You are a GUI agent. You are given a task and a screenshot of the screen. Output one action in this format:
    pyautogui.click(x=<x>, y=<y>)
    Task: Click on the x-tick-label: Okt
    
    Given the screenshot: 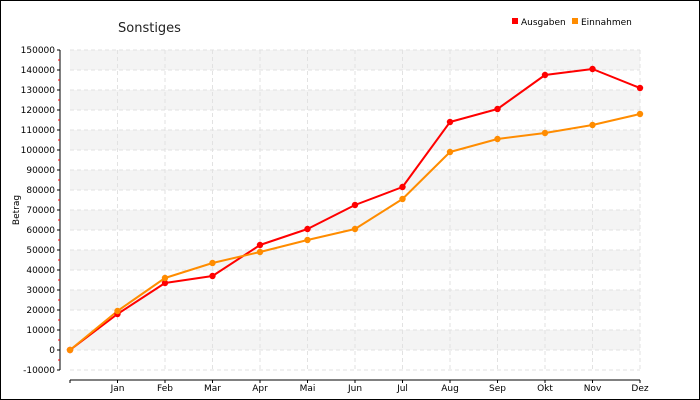 What is the action you would take?
    pyautogui.click(x=545, y=389)
    